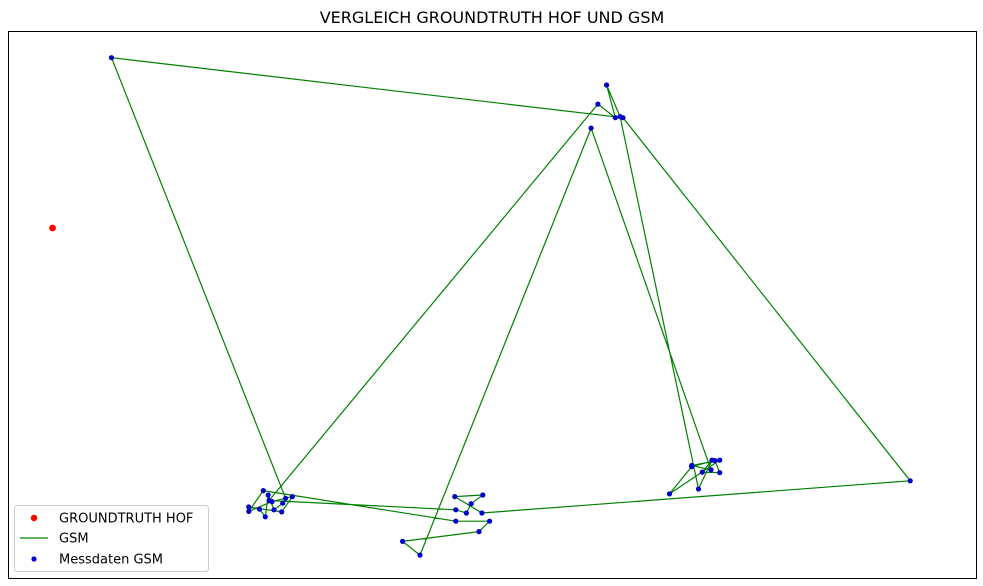  I want to click on legend: GROUNDTRUTH HOF GSM Messdaten GSM, so click(111, 538).